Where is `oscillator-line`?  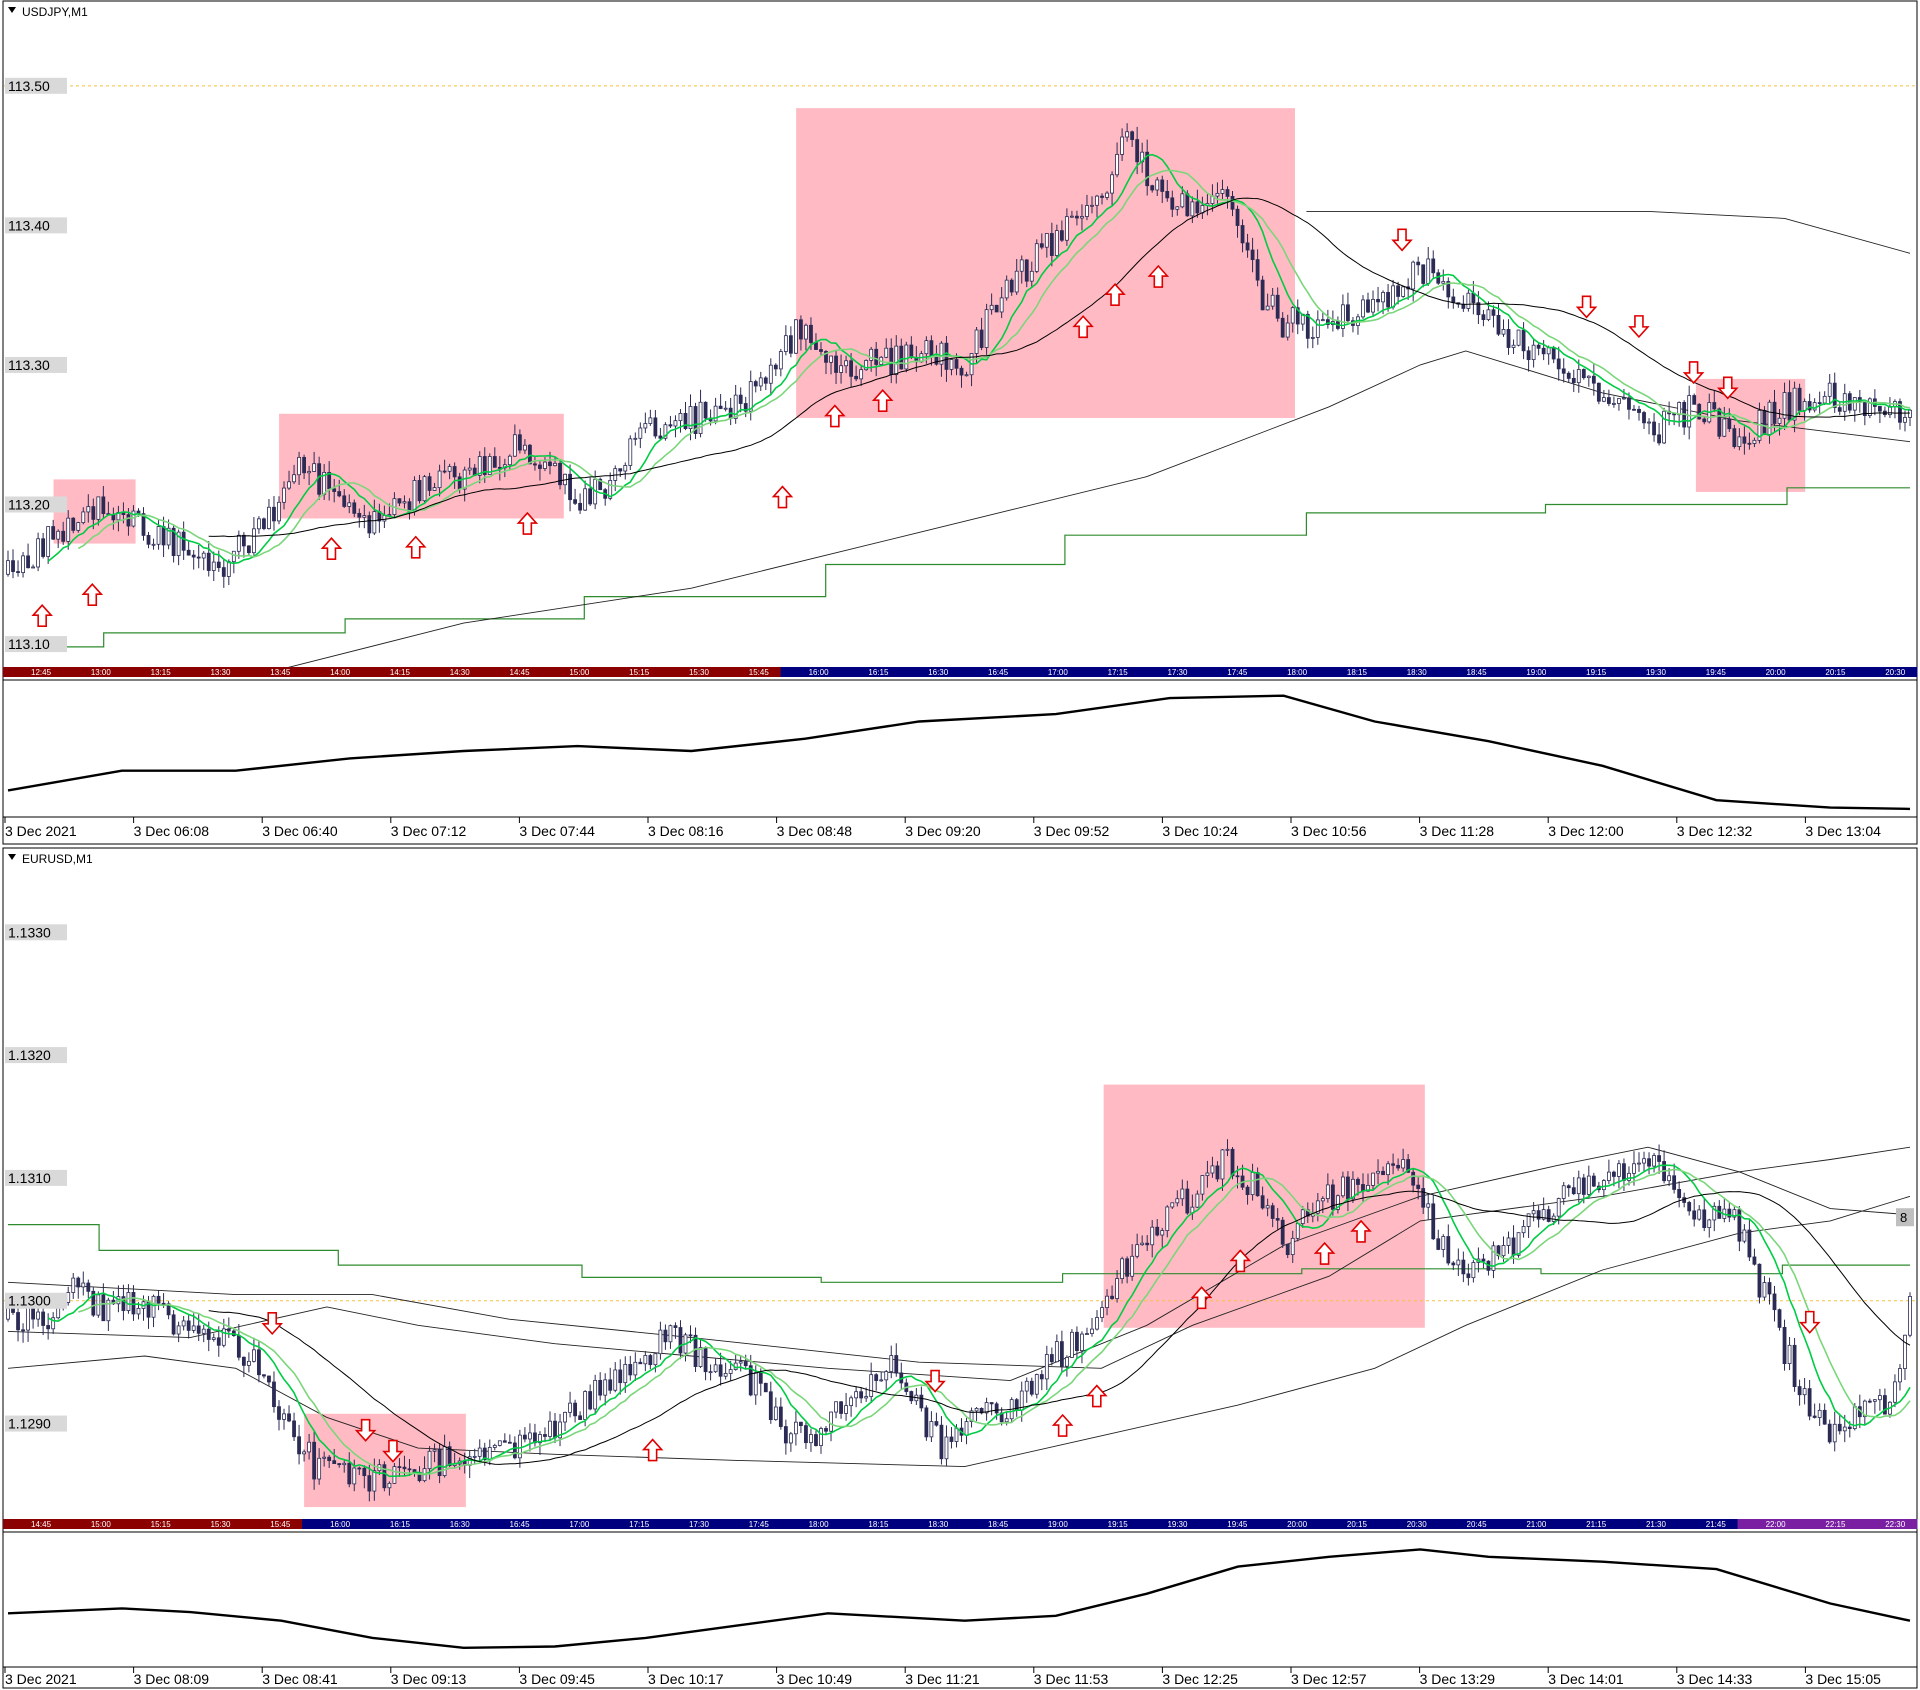 oscillator-line is located at coordinates (959, 752).